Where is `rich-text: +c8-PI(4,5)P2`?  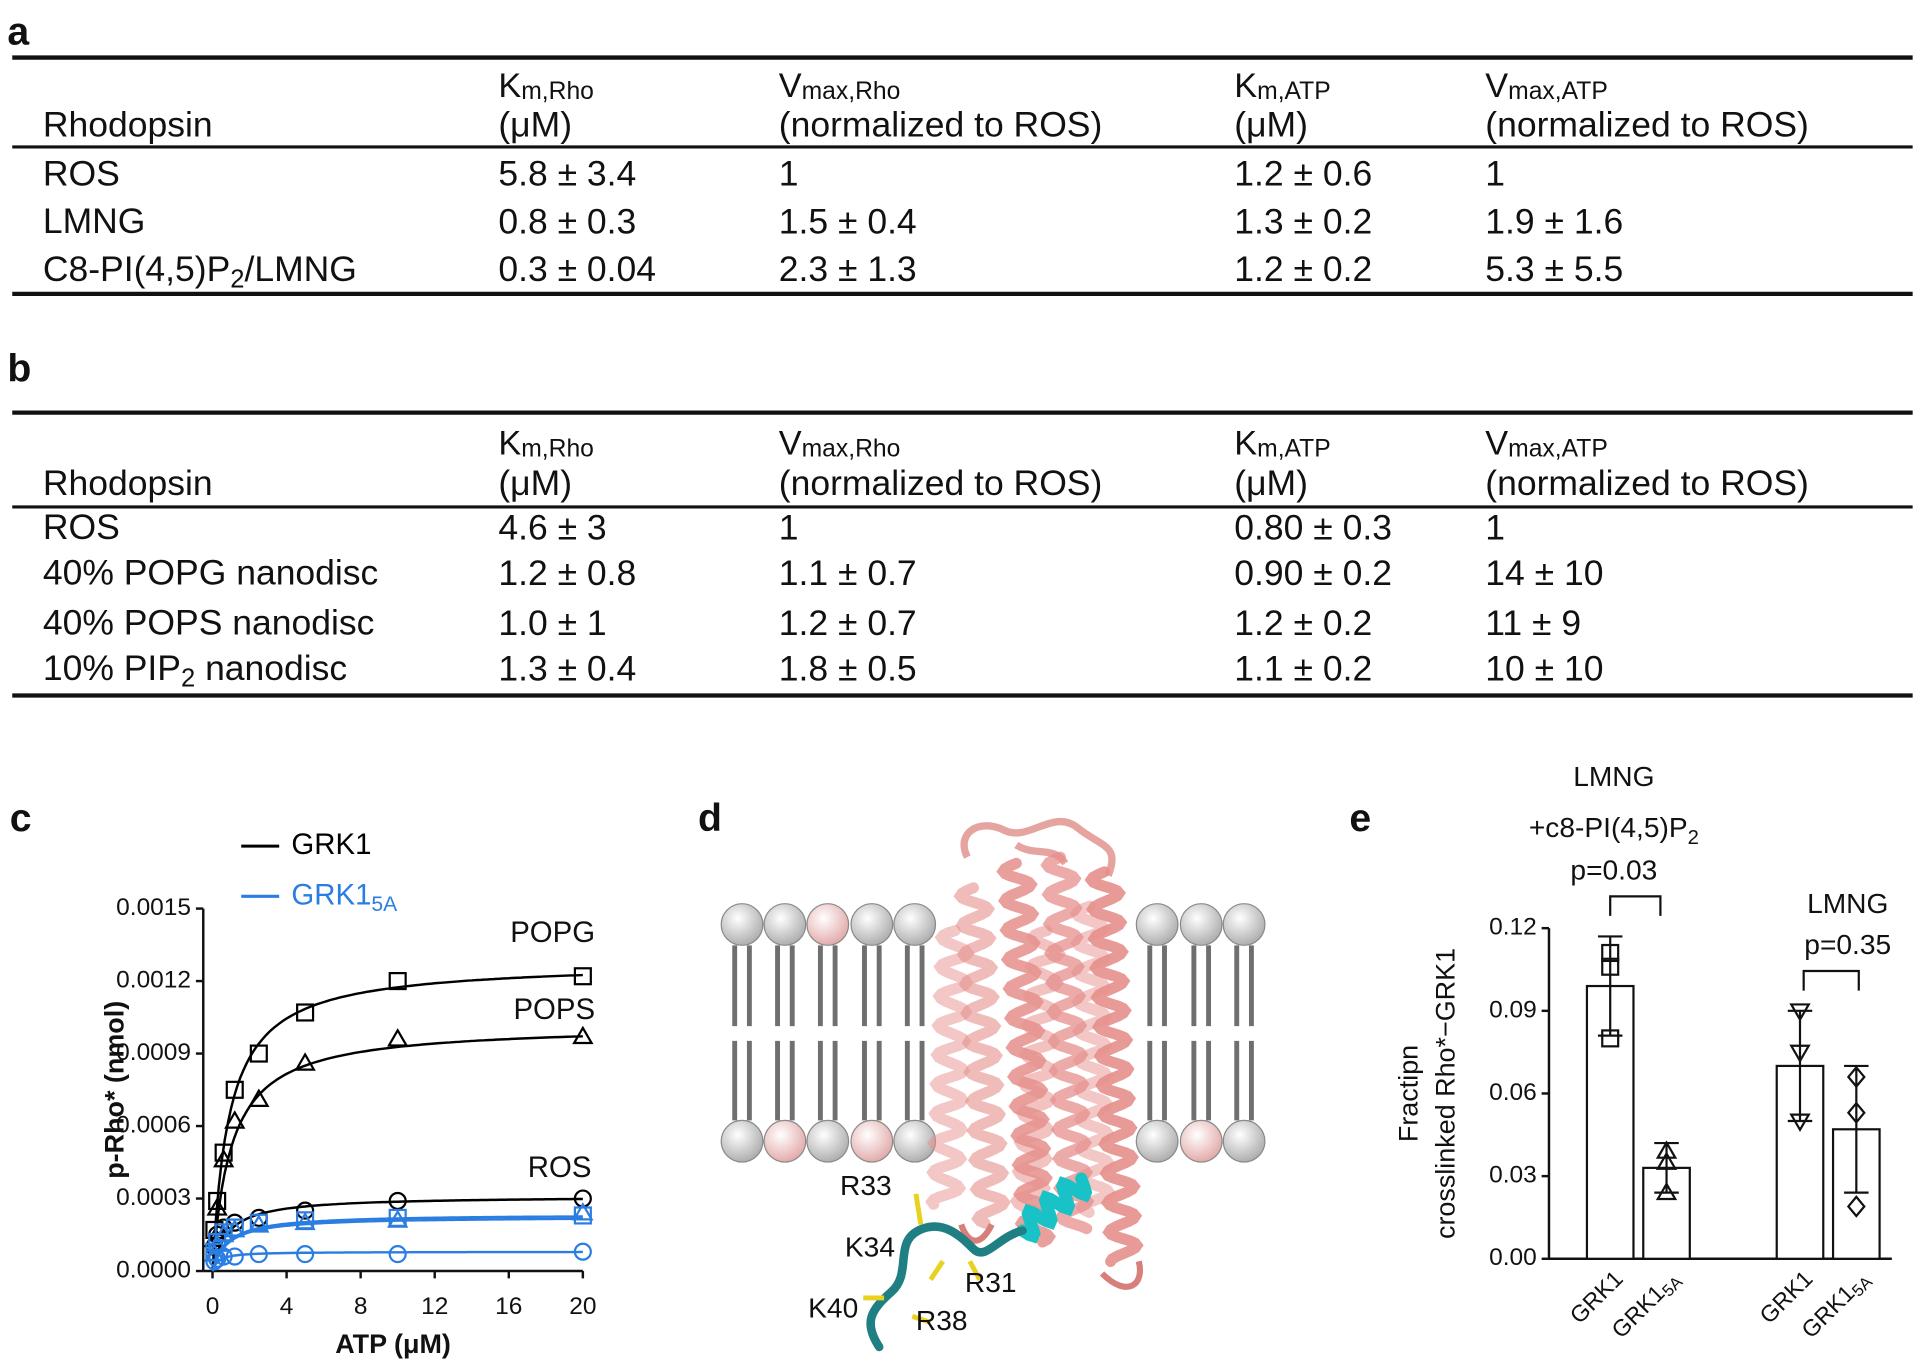
rich-text: +c8-PI(4,5)P2 is located at coordinates (1614, 831).